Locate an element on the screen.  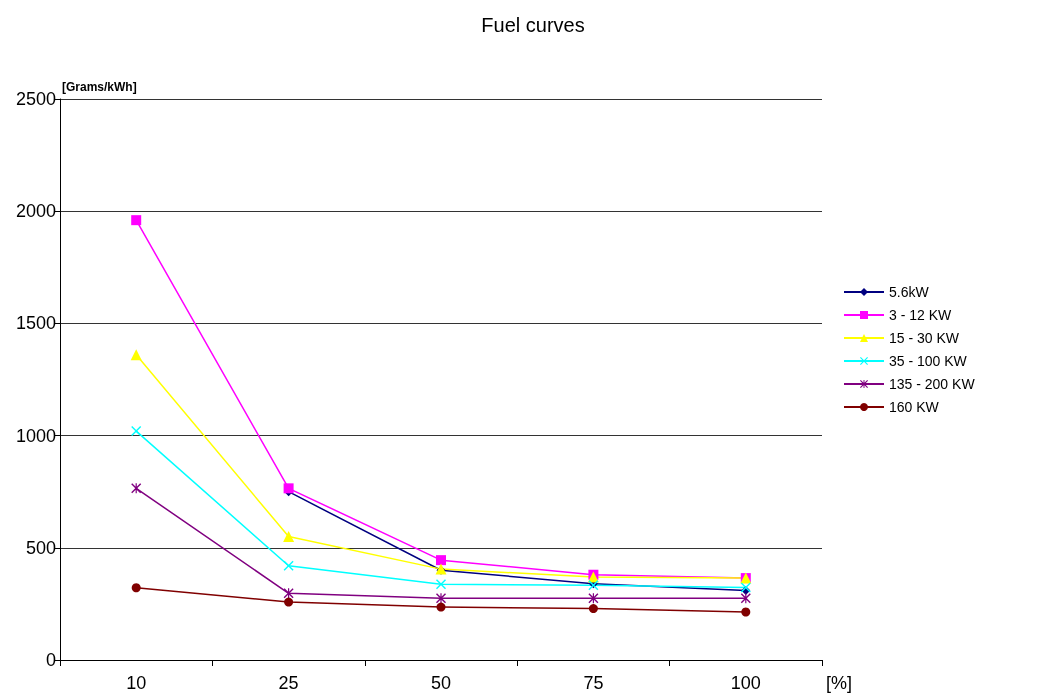
x-tick-label: 75 is located at coordinates (593, 683).